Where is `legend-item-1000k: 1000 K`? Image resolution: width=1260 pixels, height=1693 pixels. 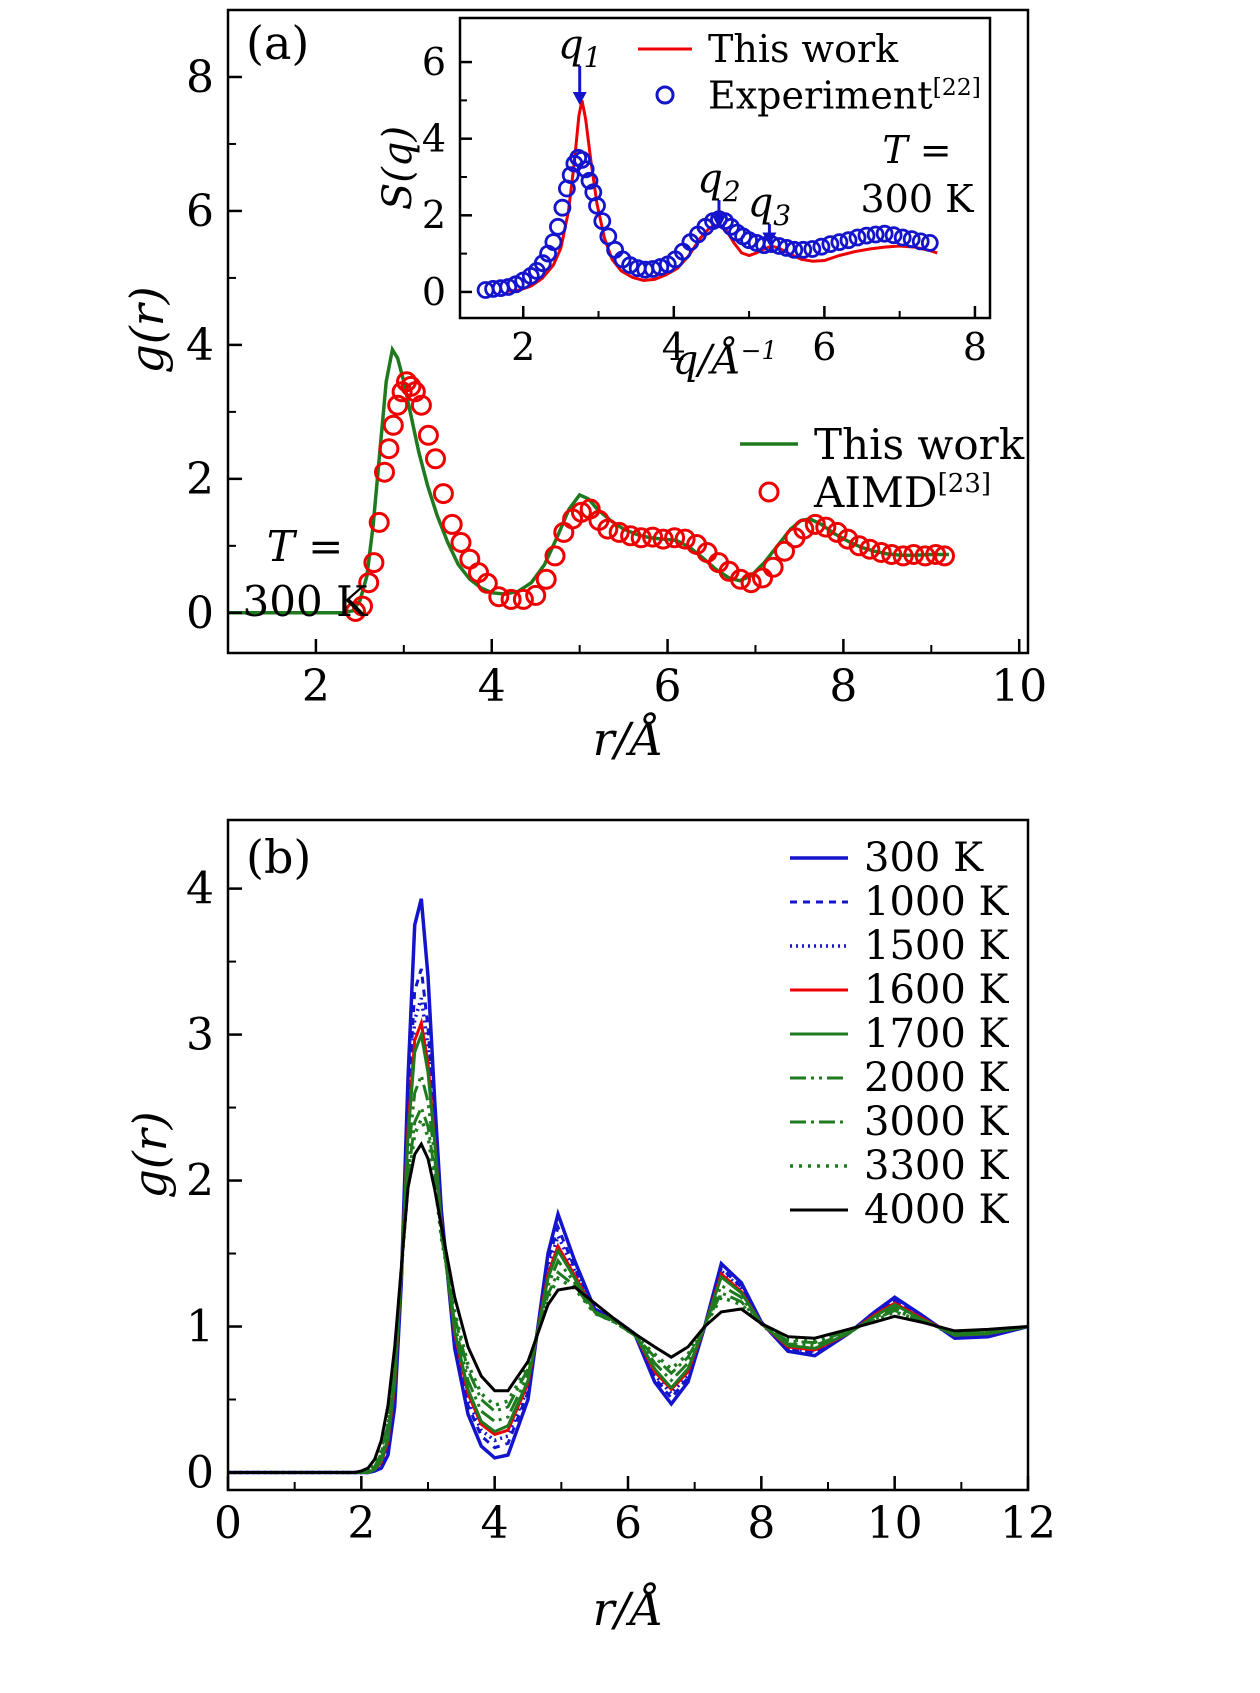 legend-item-1000k: 1000 K is located at coordinates (898, 902).